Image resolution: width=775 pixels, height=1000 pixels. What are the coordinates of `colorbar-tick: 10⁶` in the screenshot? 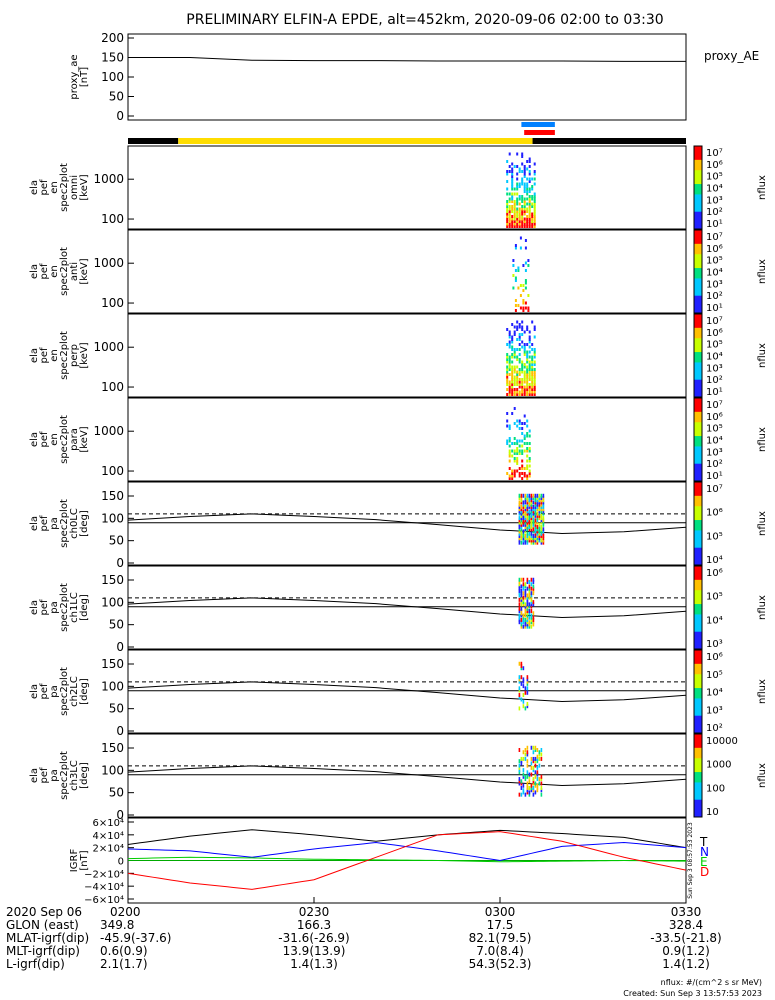 It's located at (714, 165).